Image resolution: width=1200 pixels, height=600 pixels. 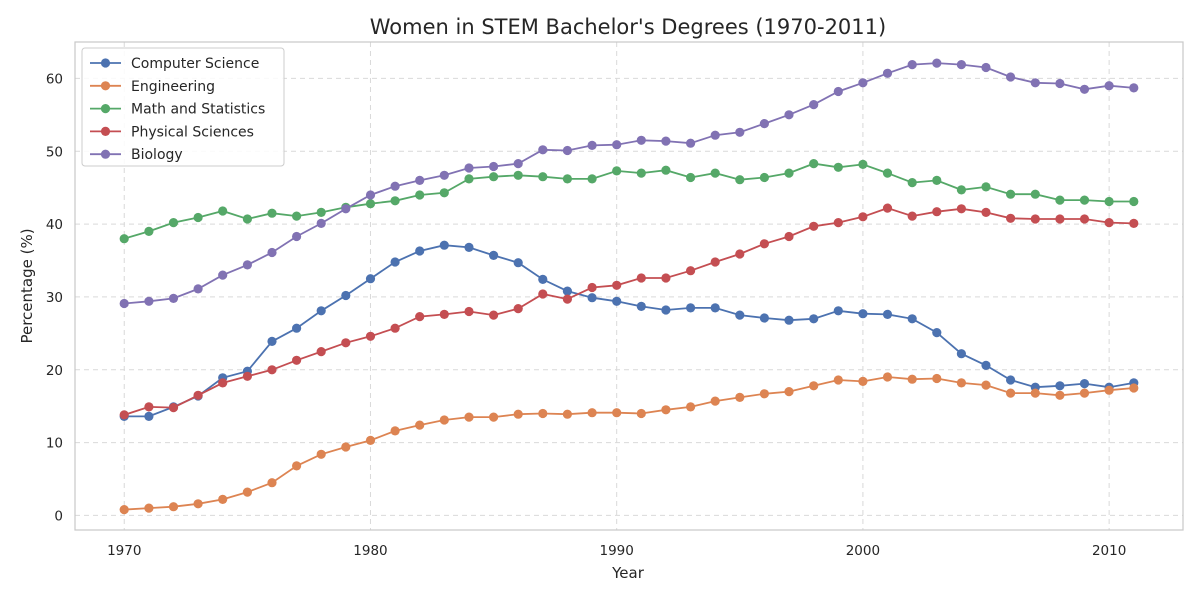 I want to click on legend-box, so click(x=183, y=107).